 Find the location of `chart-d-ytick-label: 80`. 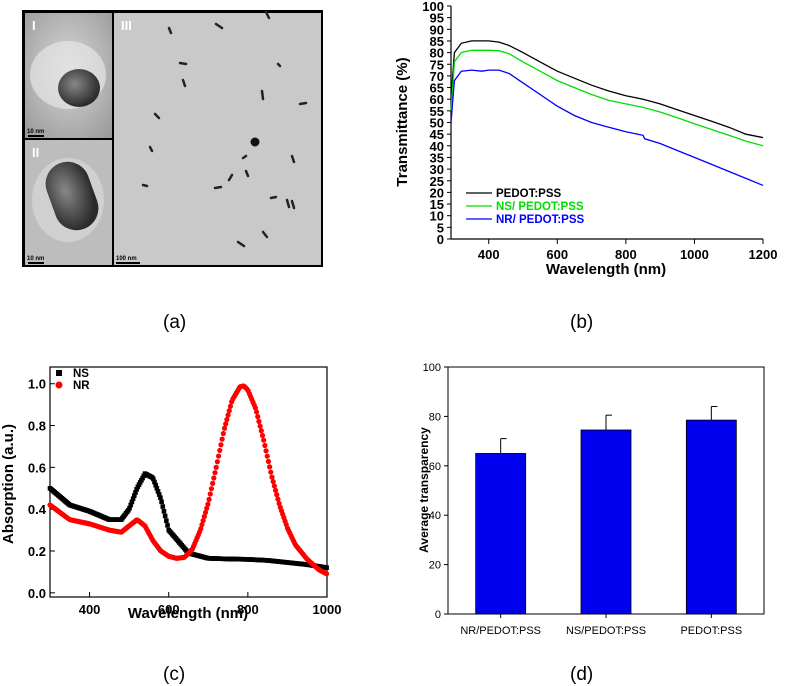

chart-d-ytick-label: 80 is located at coordinates (435, 417).